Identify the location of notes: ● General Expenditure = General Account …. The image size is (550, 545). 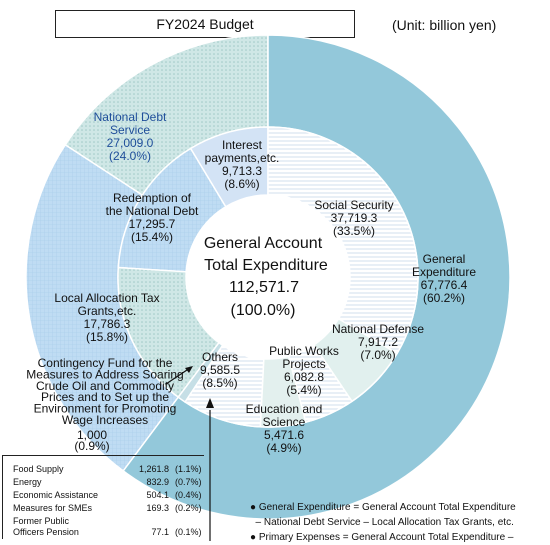
(383, 522).